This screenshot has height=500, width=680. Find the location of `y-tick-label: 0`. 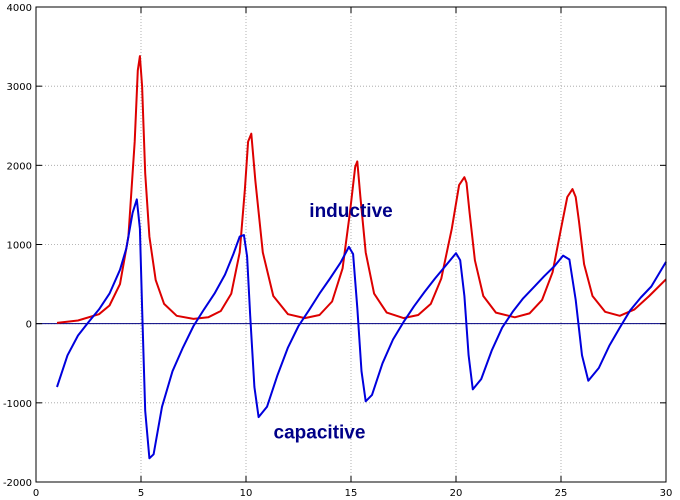

y-tick-label: 0 is located at coordinates (29, 325).